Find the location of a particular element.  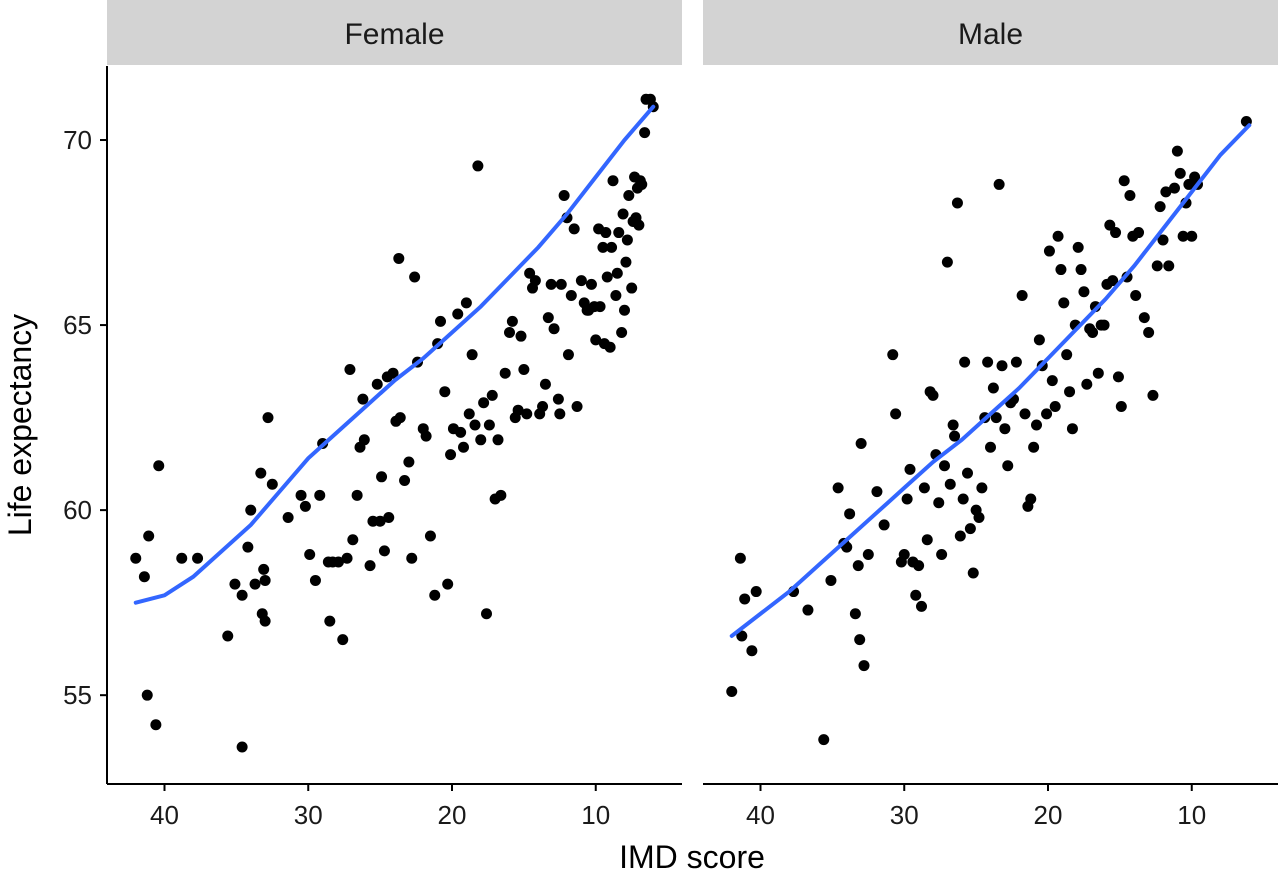

strip-male-label: Male is located at coordinates (990, 34).